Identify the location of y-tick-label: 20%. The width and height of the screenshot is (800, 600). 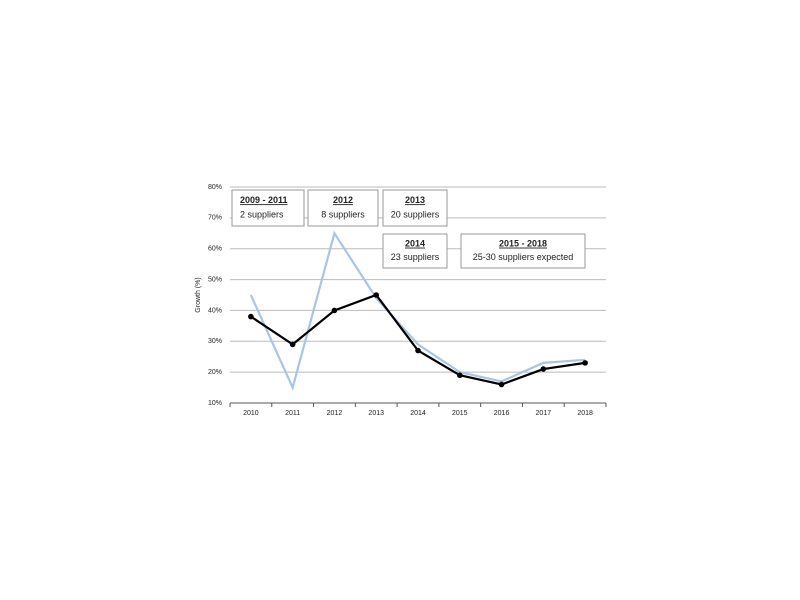
(215, 372).